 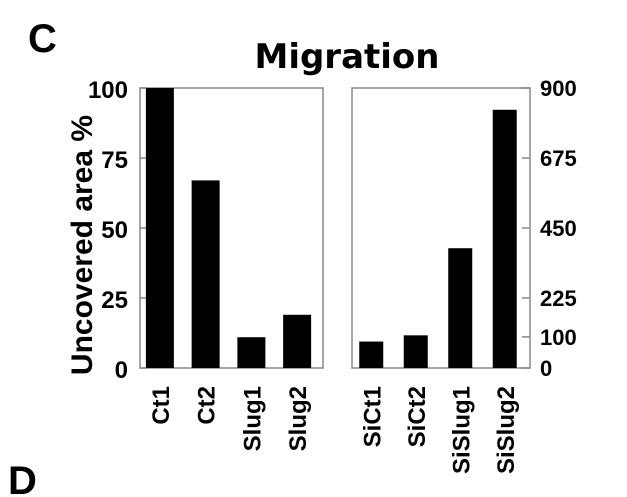 I want to click on panel-letter-d: D, so click(x=22, y=478).